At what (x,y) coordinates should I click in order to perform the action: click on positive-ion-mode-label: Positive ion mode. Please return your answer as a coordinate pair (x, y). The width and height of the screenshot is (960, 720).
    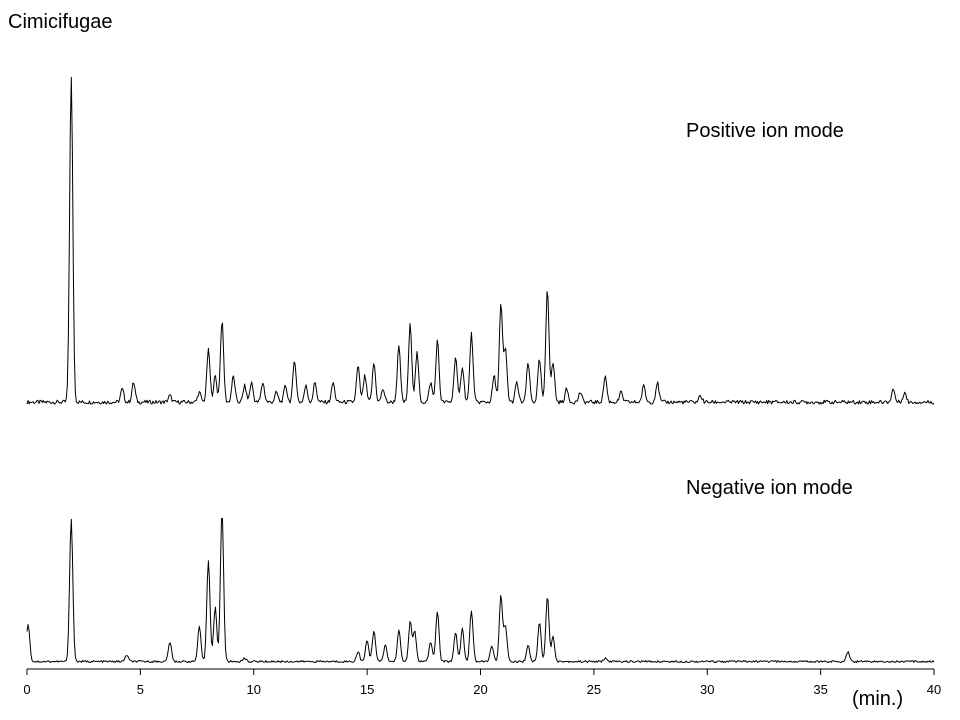
    Looking at the image, I should click on (765, 131).